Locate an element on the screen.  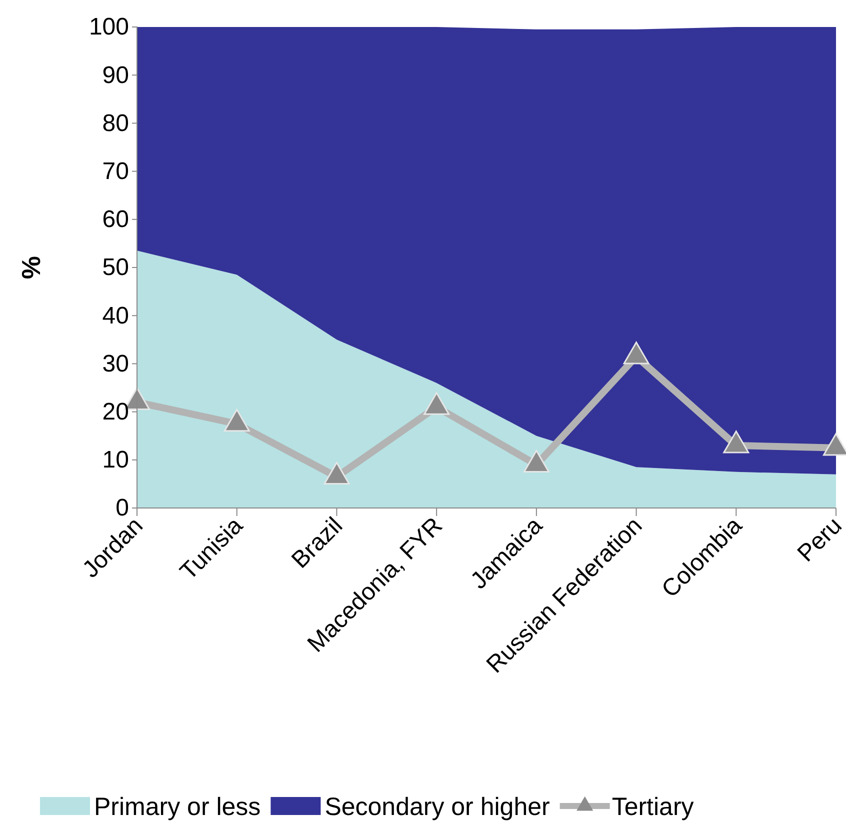
y-tick-label: 90 is located at coordinates (115, 75).